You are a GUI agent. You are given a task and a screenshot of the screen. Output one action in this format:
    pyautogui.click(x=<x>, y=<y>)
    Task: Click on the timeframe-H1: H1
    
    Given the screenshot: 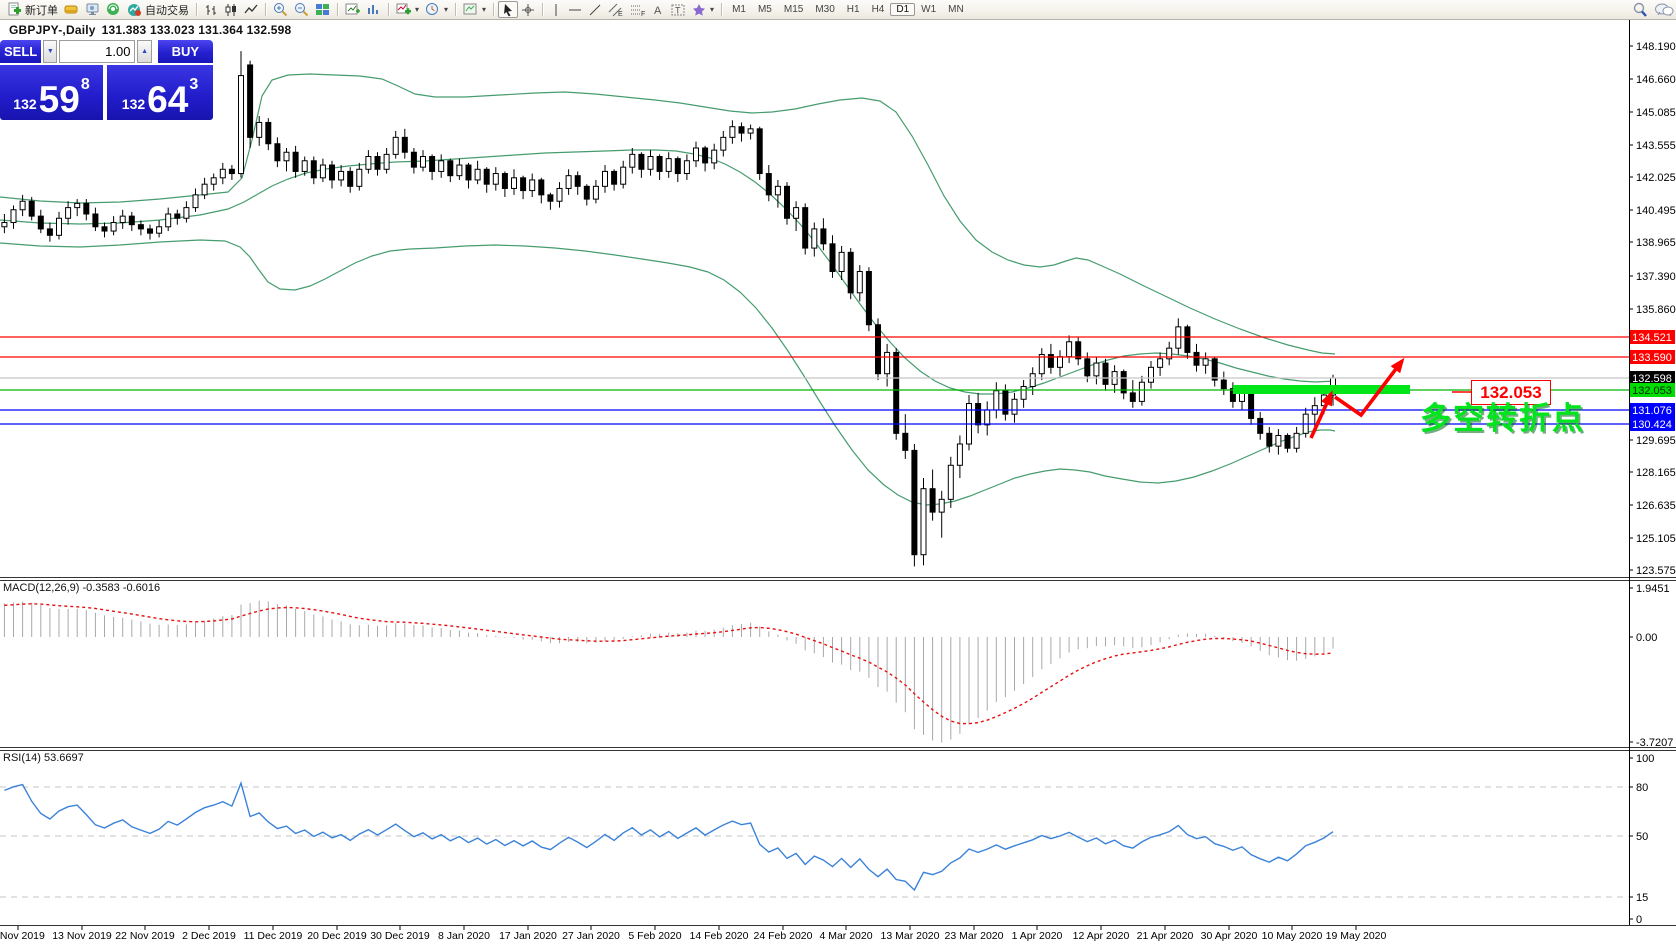 What is the action you would take?
    pyautogui.click(x=853, y=9)
    